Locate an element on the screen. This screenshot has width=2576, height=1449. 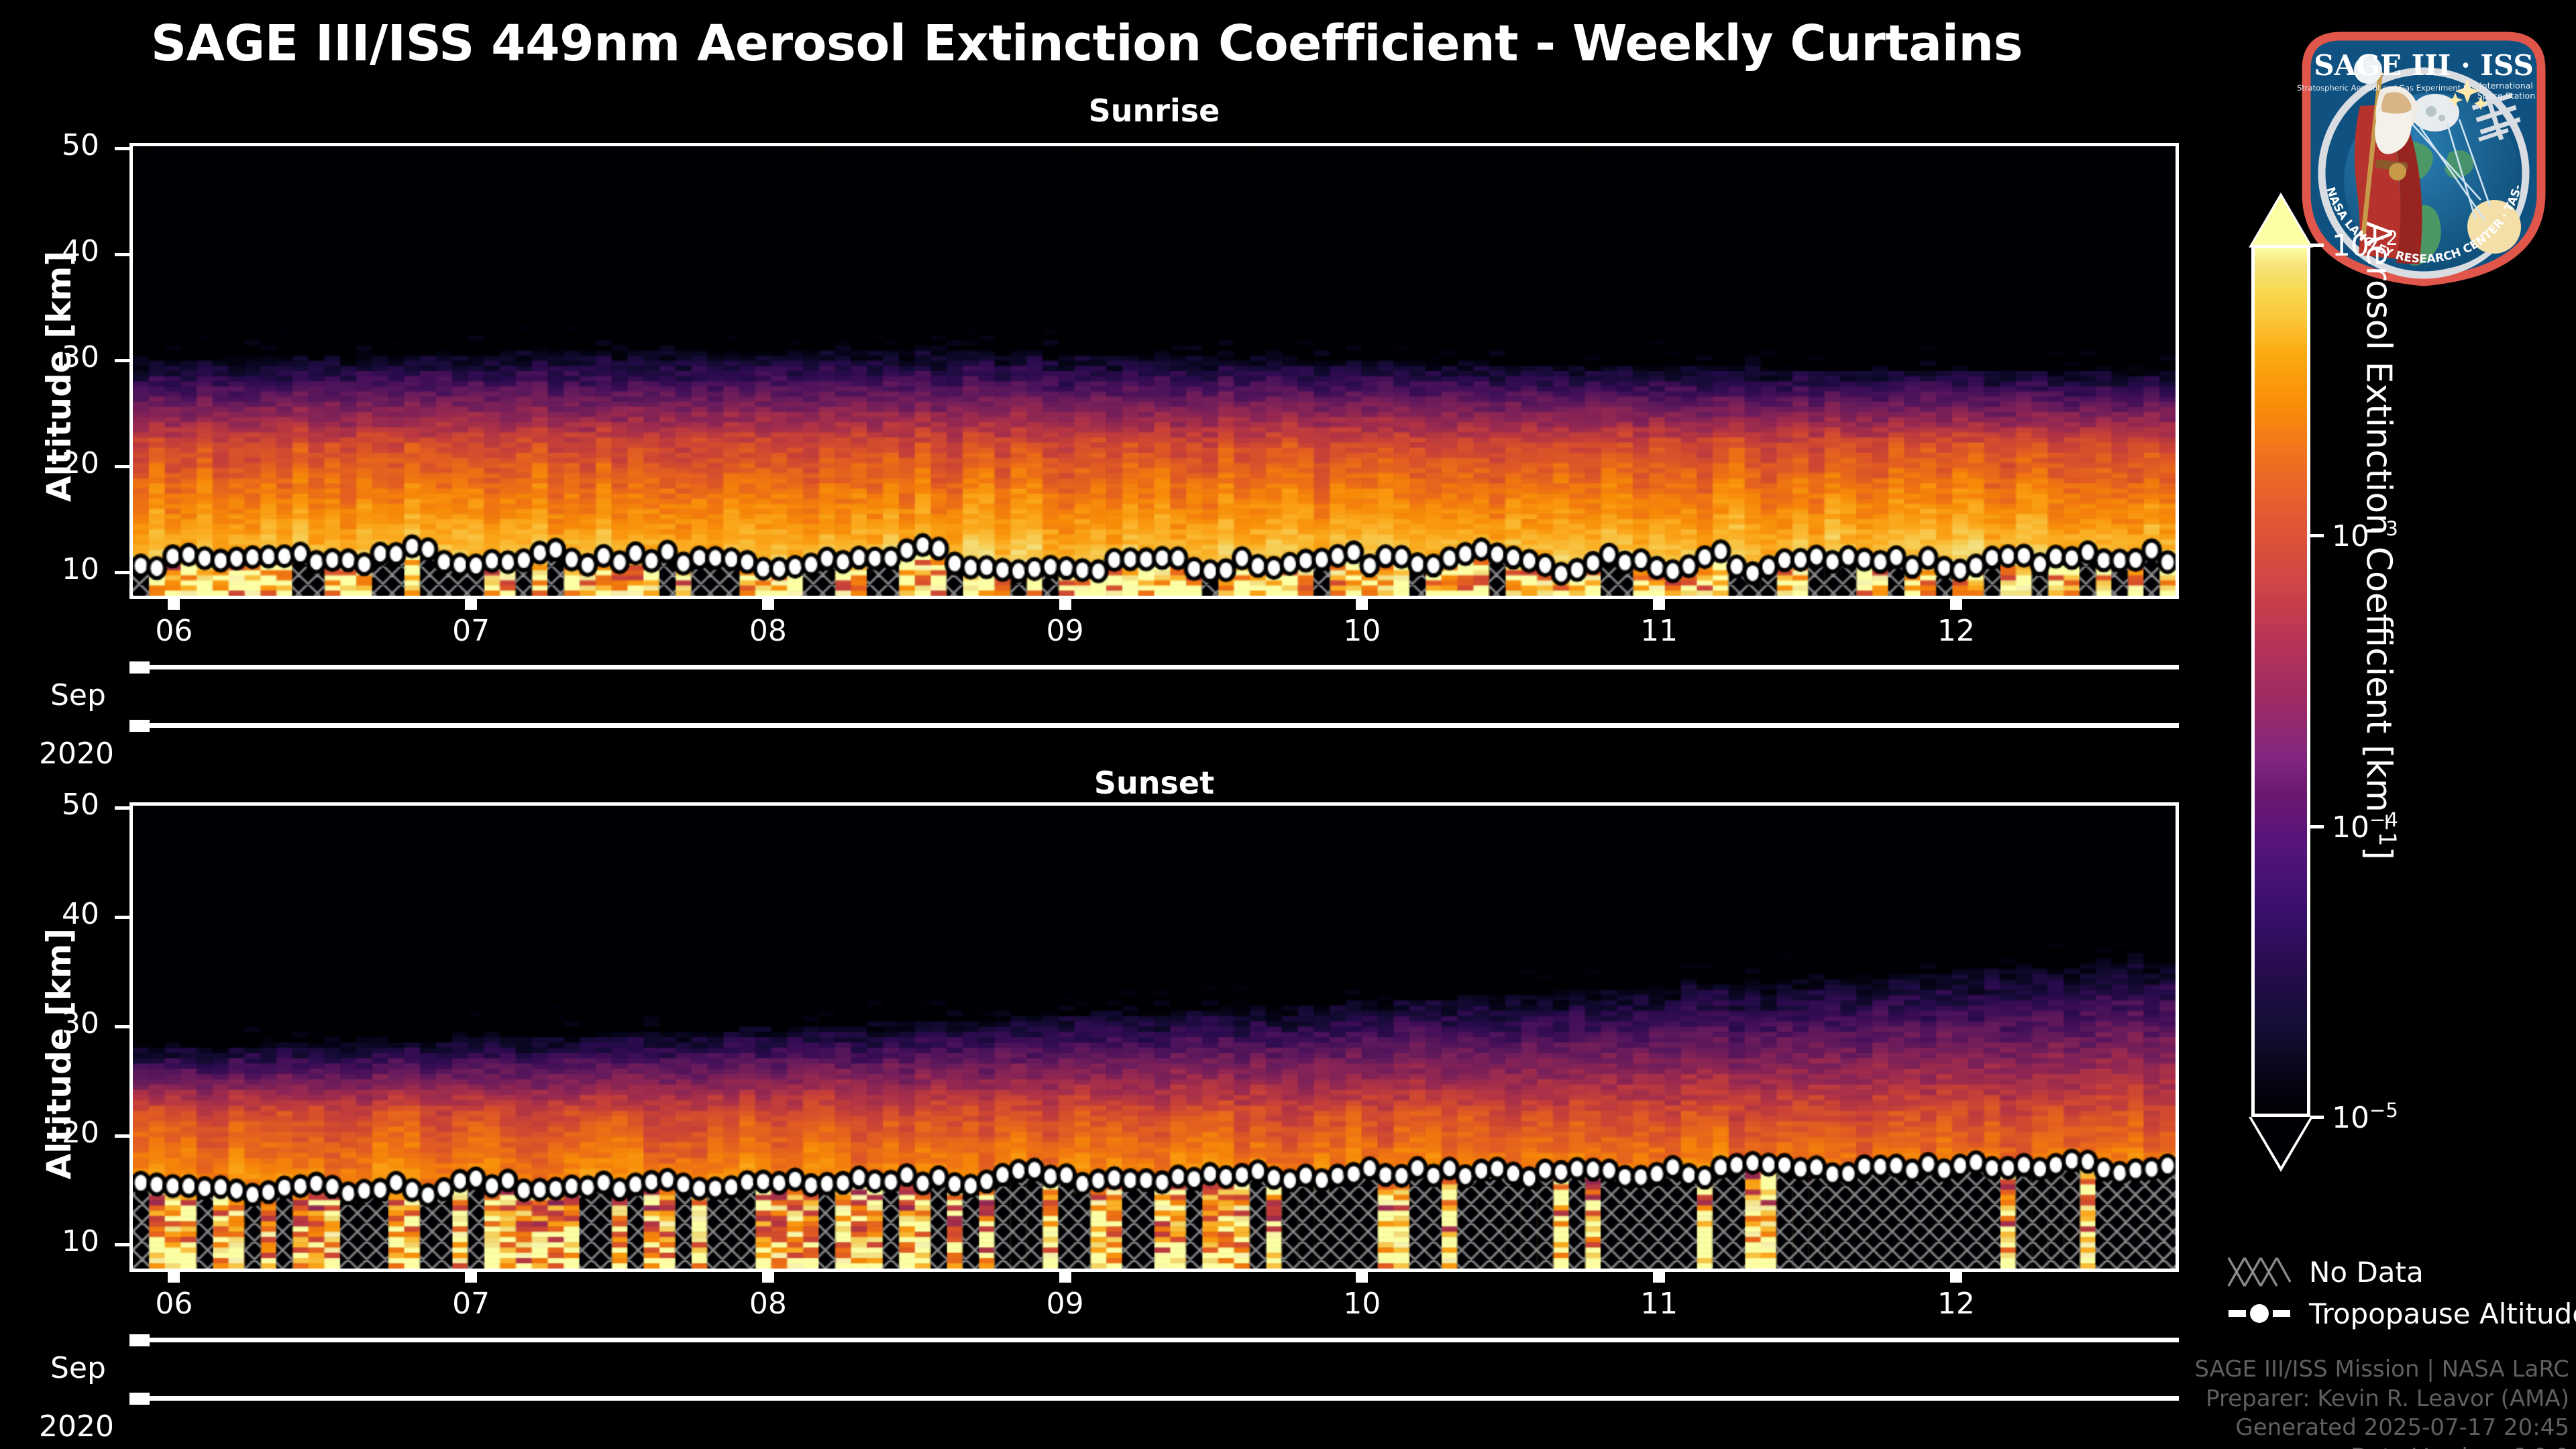
footer-line-generated: Generated 2025-07-17 20:45 is located at coordinates (2402, 1428).